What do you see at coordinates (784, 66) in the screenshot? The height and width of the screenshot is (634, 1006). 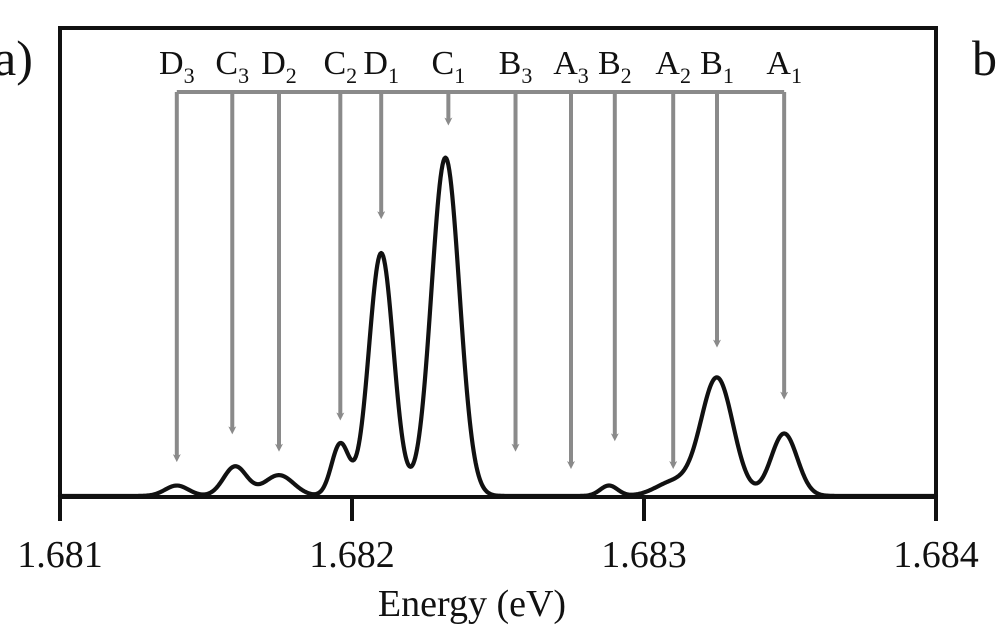 I see `peak-label-a1: A1` at bounding box center [784, 66].